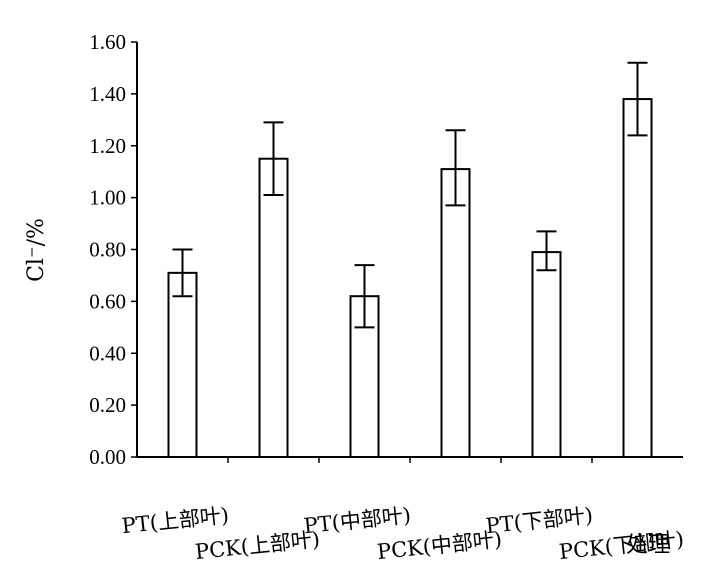 The image size is (716, 567). What do you see at coordinates (107, 94) in the screenshot?
I see `y-tick-label: 1.40` at bounding box center [107, 94].